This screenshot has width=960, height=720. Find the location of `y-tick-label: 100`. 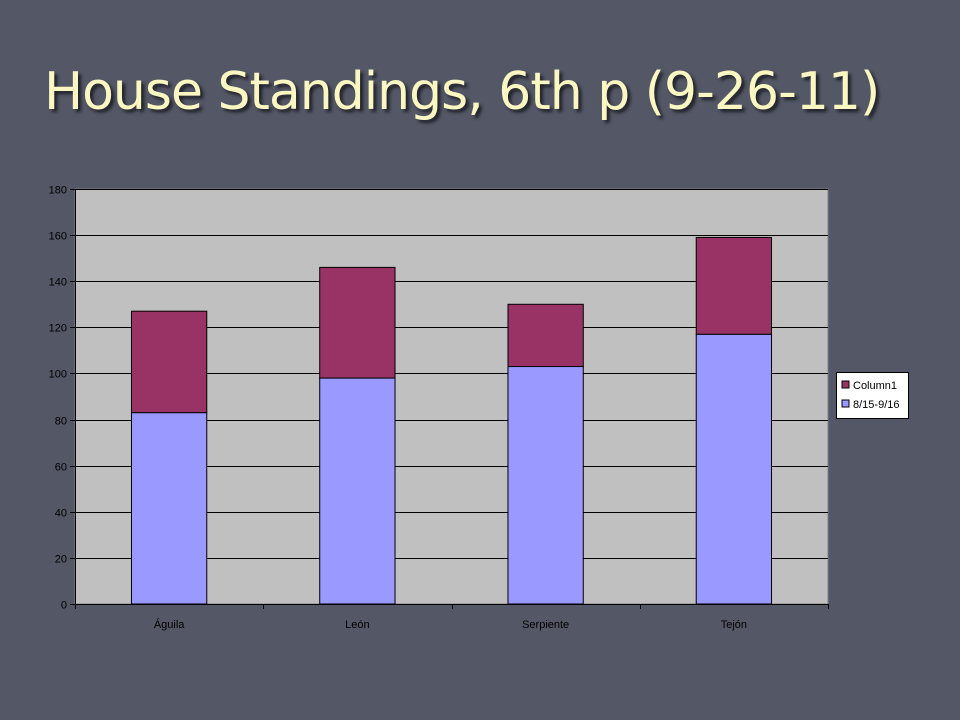

y-tick-label: 100 is located at coordinates (58, 375).